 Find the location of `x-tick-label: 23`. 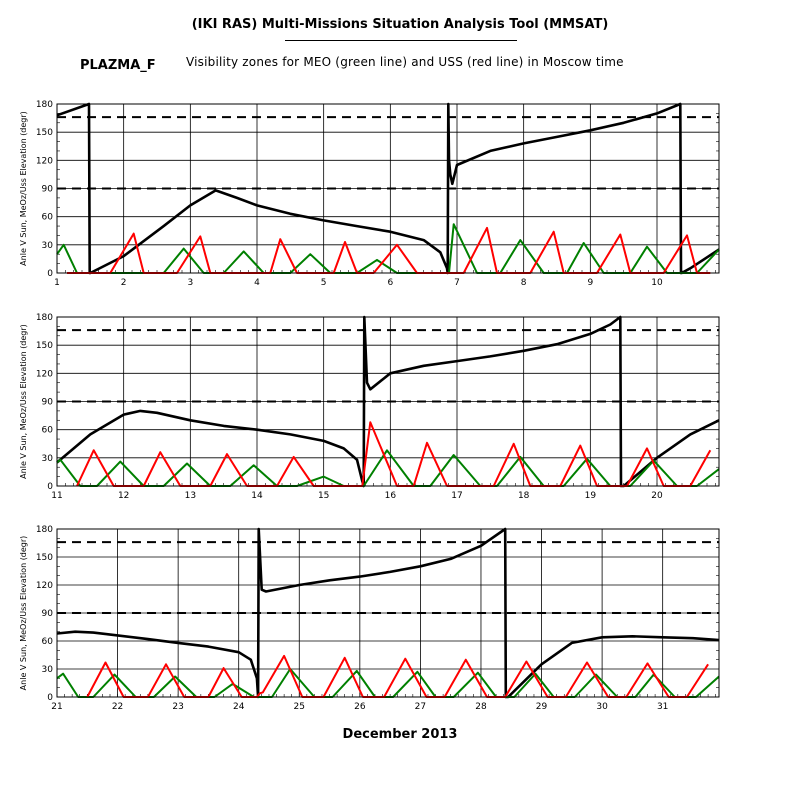

x-tick-label: 23 is located at coordinates (177, 707).